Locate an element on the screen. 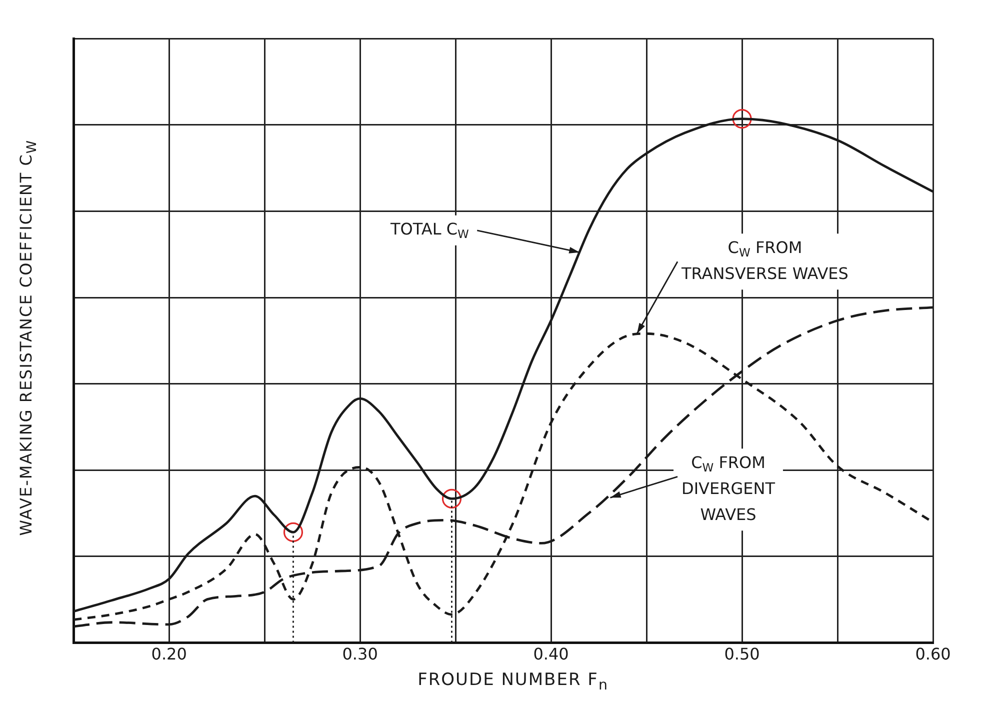  x-tick-label: 0.60 is located at coordinates (933, 654).